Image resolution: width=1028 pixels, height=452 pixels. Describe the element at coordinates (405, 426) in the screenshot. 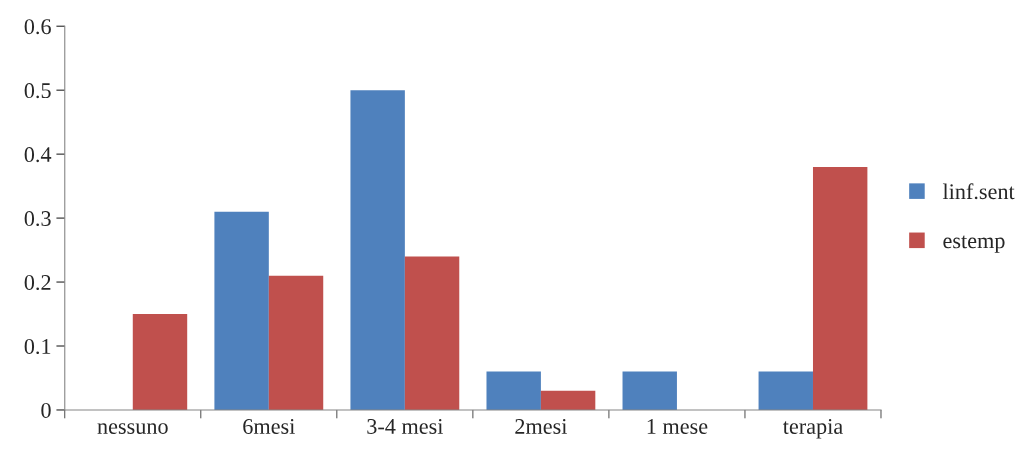

I see `x-tick-label: 3-4 mesi` at that location.